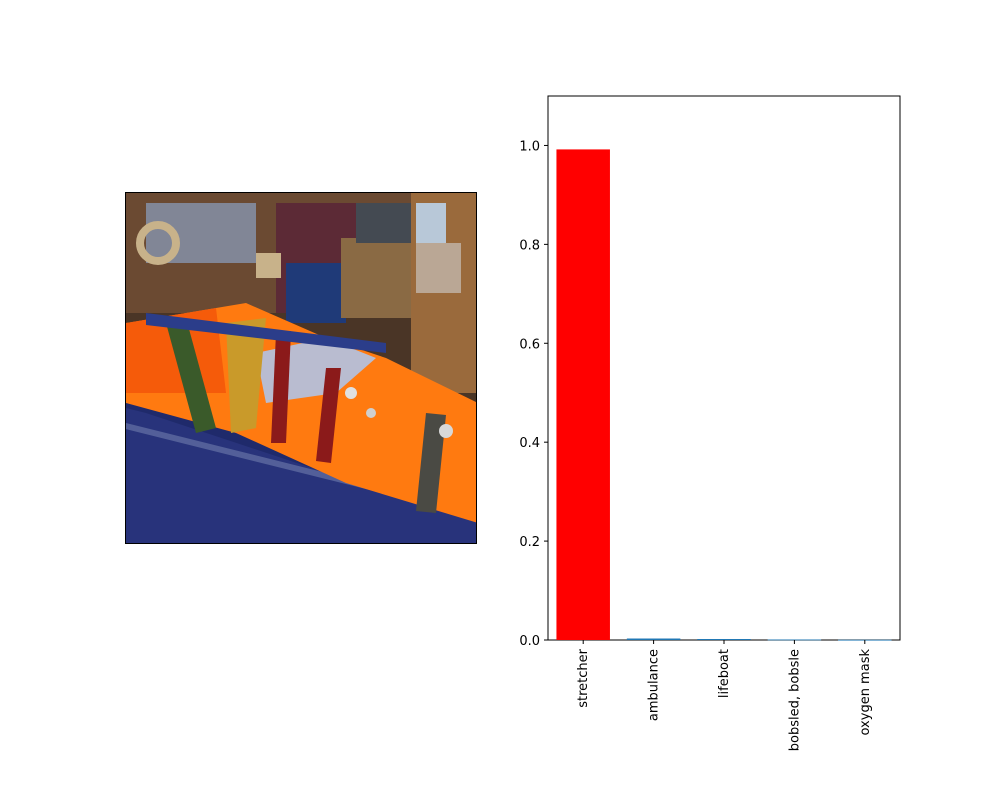 Image resolution: width=1000 pixels, height=800 pixels. What do you see at coordinates (529, 542) in the screenshot?
I see `y-tick-label: 0.2` at bounding box center [529, 542].